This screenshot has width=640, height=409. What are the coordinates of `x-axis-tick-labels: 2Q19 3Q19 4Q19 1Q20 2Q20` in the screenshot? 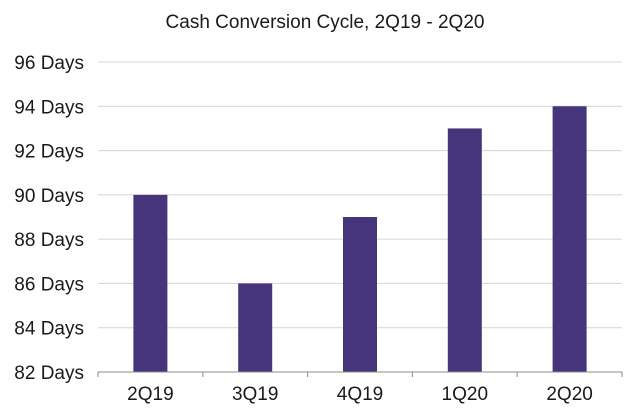 It's located at (360, 388).